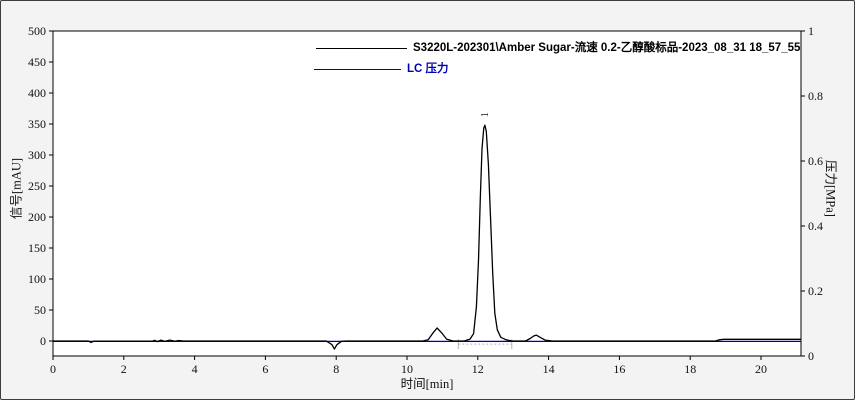 The width and height of the screenshot is (855, 400). Describe the element at coordinates (485, 114) in the screenshot. I see `peak-label: 1` at that location.